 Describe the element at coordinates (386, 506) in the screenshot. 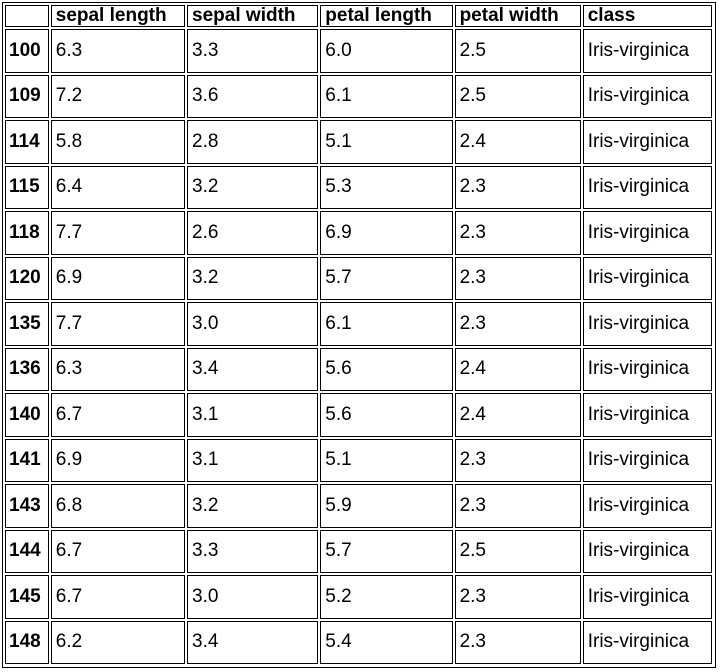

I see `petal-length-cell: 5.9` at that location.